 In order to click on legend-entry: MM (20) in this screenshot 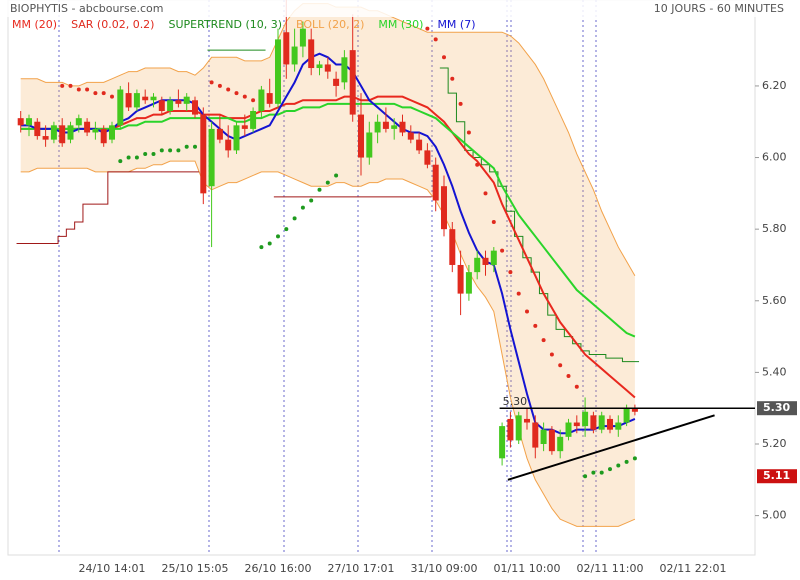, I will do `click(34, 24)`.